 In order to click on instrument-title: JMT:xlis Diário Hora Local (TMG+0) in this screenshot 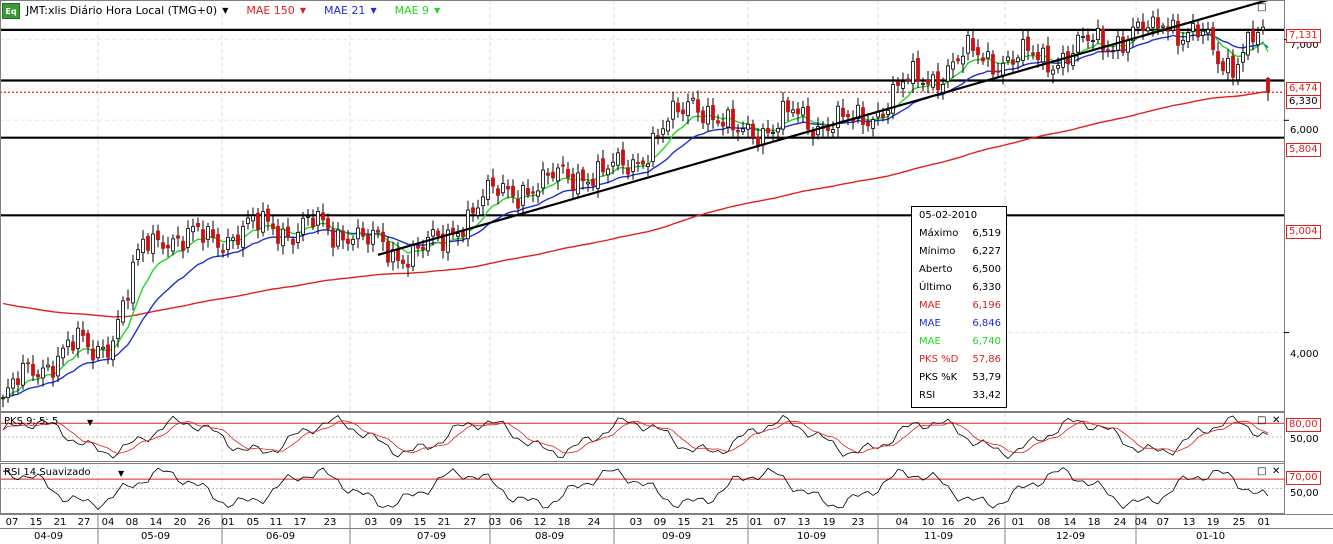, I will do `click(122, 10)`.